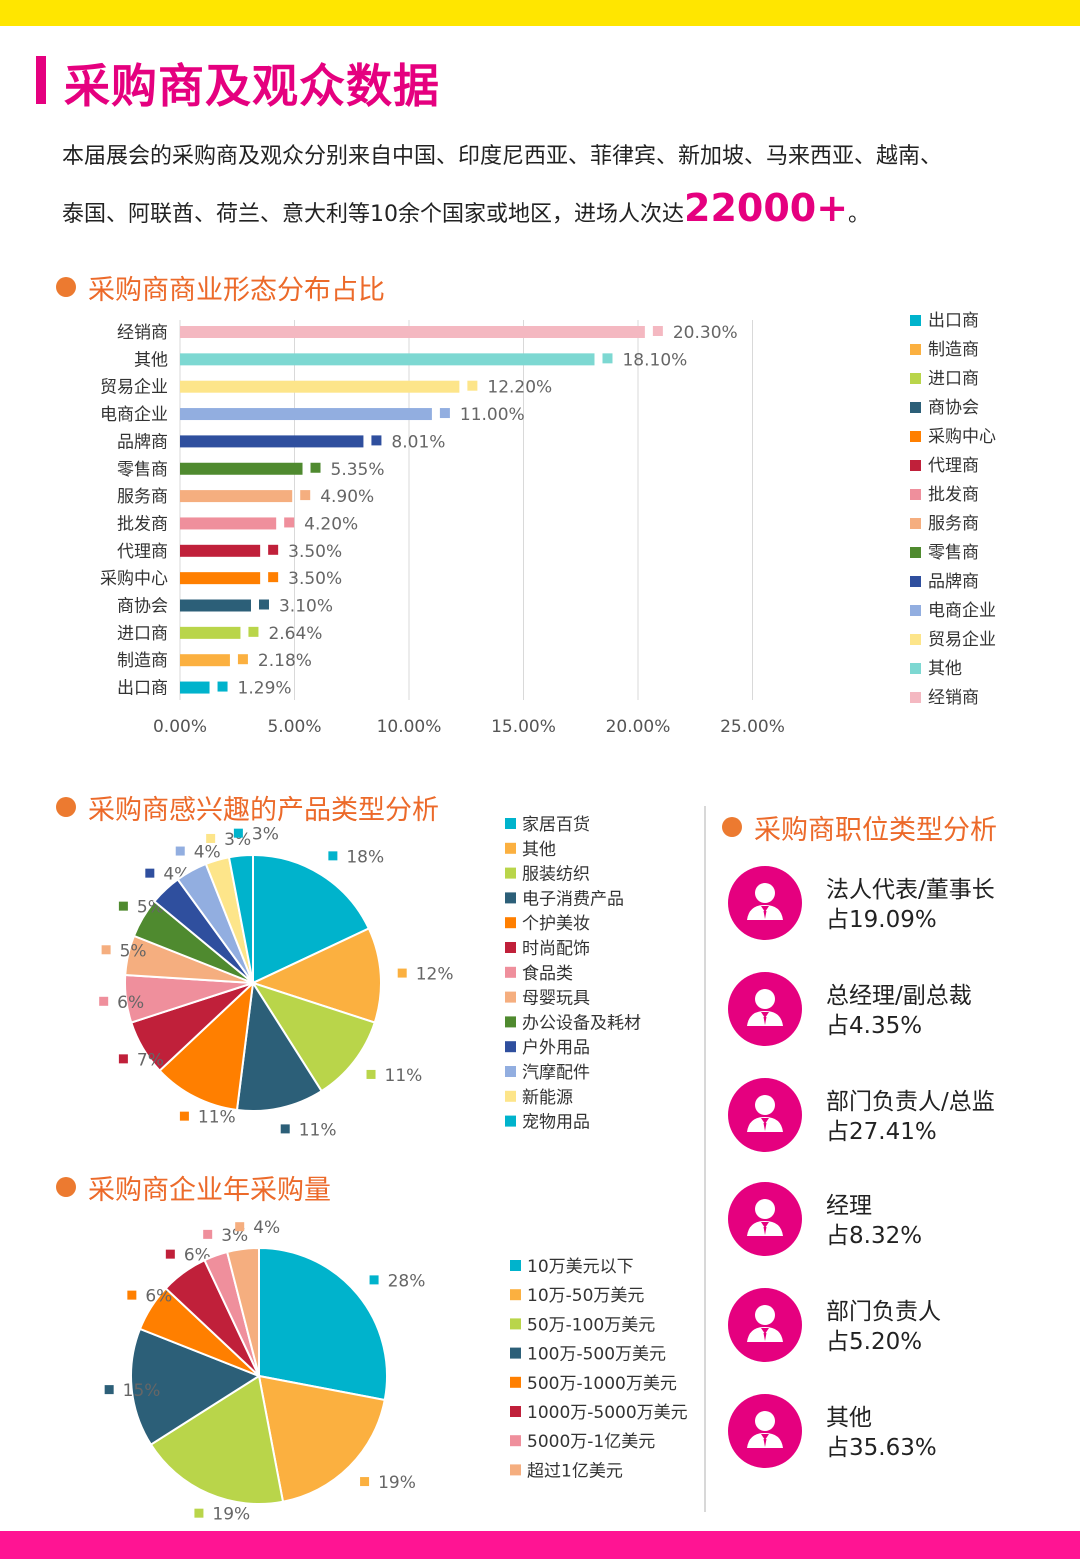  I want to click on legend-label: 电商企业, so click(962, 611).